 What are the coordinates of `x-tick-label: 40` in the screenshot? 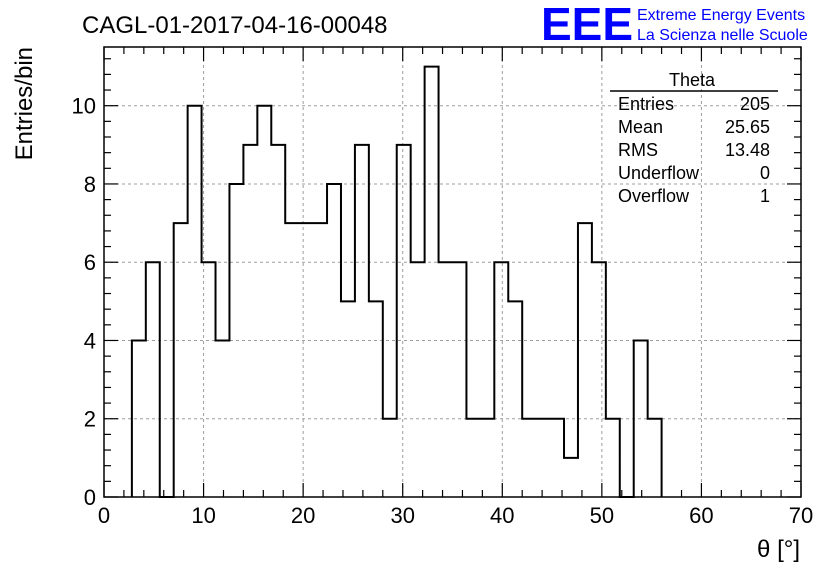 It's located at (502, 515).